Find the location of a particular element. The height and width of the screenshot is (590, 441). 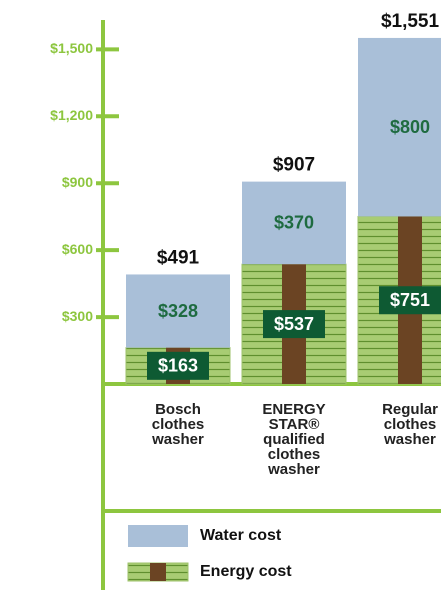

value-label: $328 is located at coordinates (178, 311).